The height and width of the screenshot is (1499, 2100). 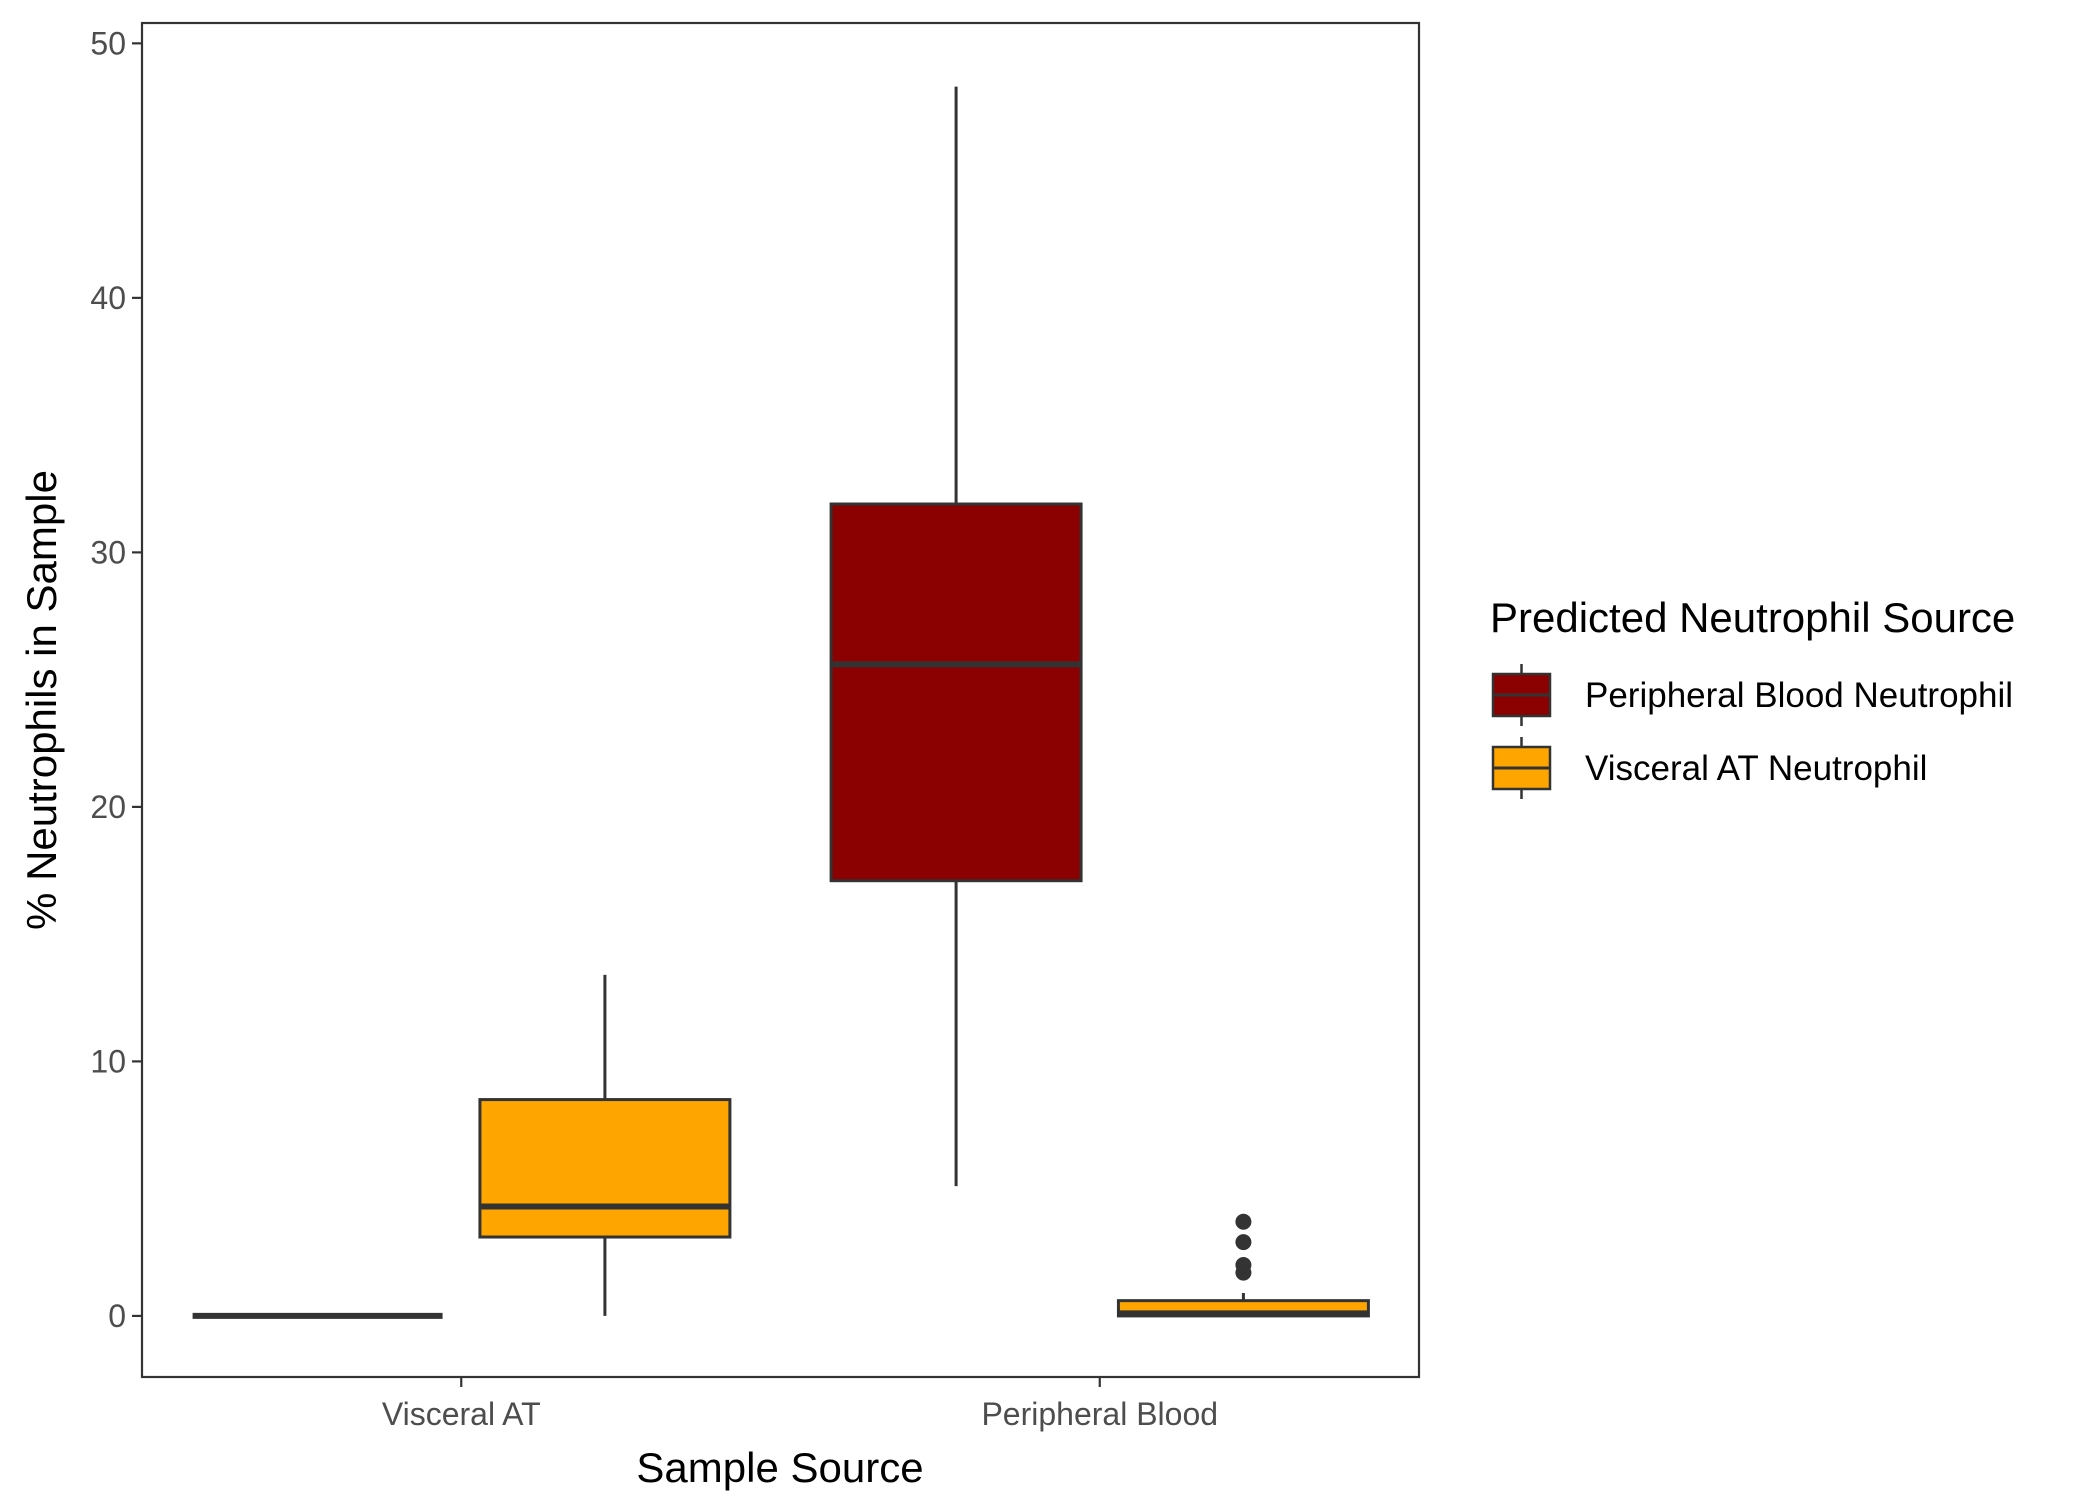 I want to click on legend-label: Peripheral Blood Neutrophil, so click(x=1799, y=695).